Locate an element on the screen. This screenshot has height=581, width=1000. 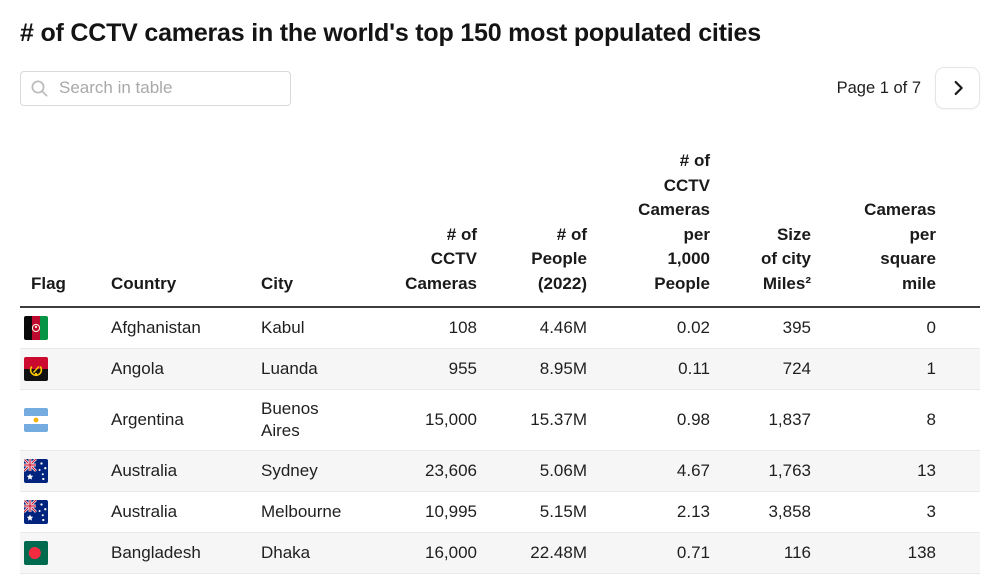
column-header-cameras: # of CCTV Cameras is located at coordinates (441, 258).